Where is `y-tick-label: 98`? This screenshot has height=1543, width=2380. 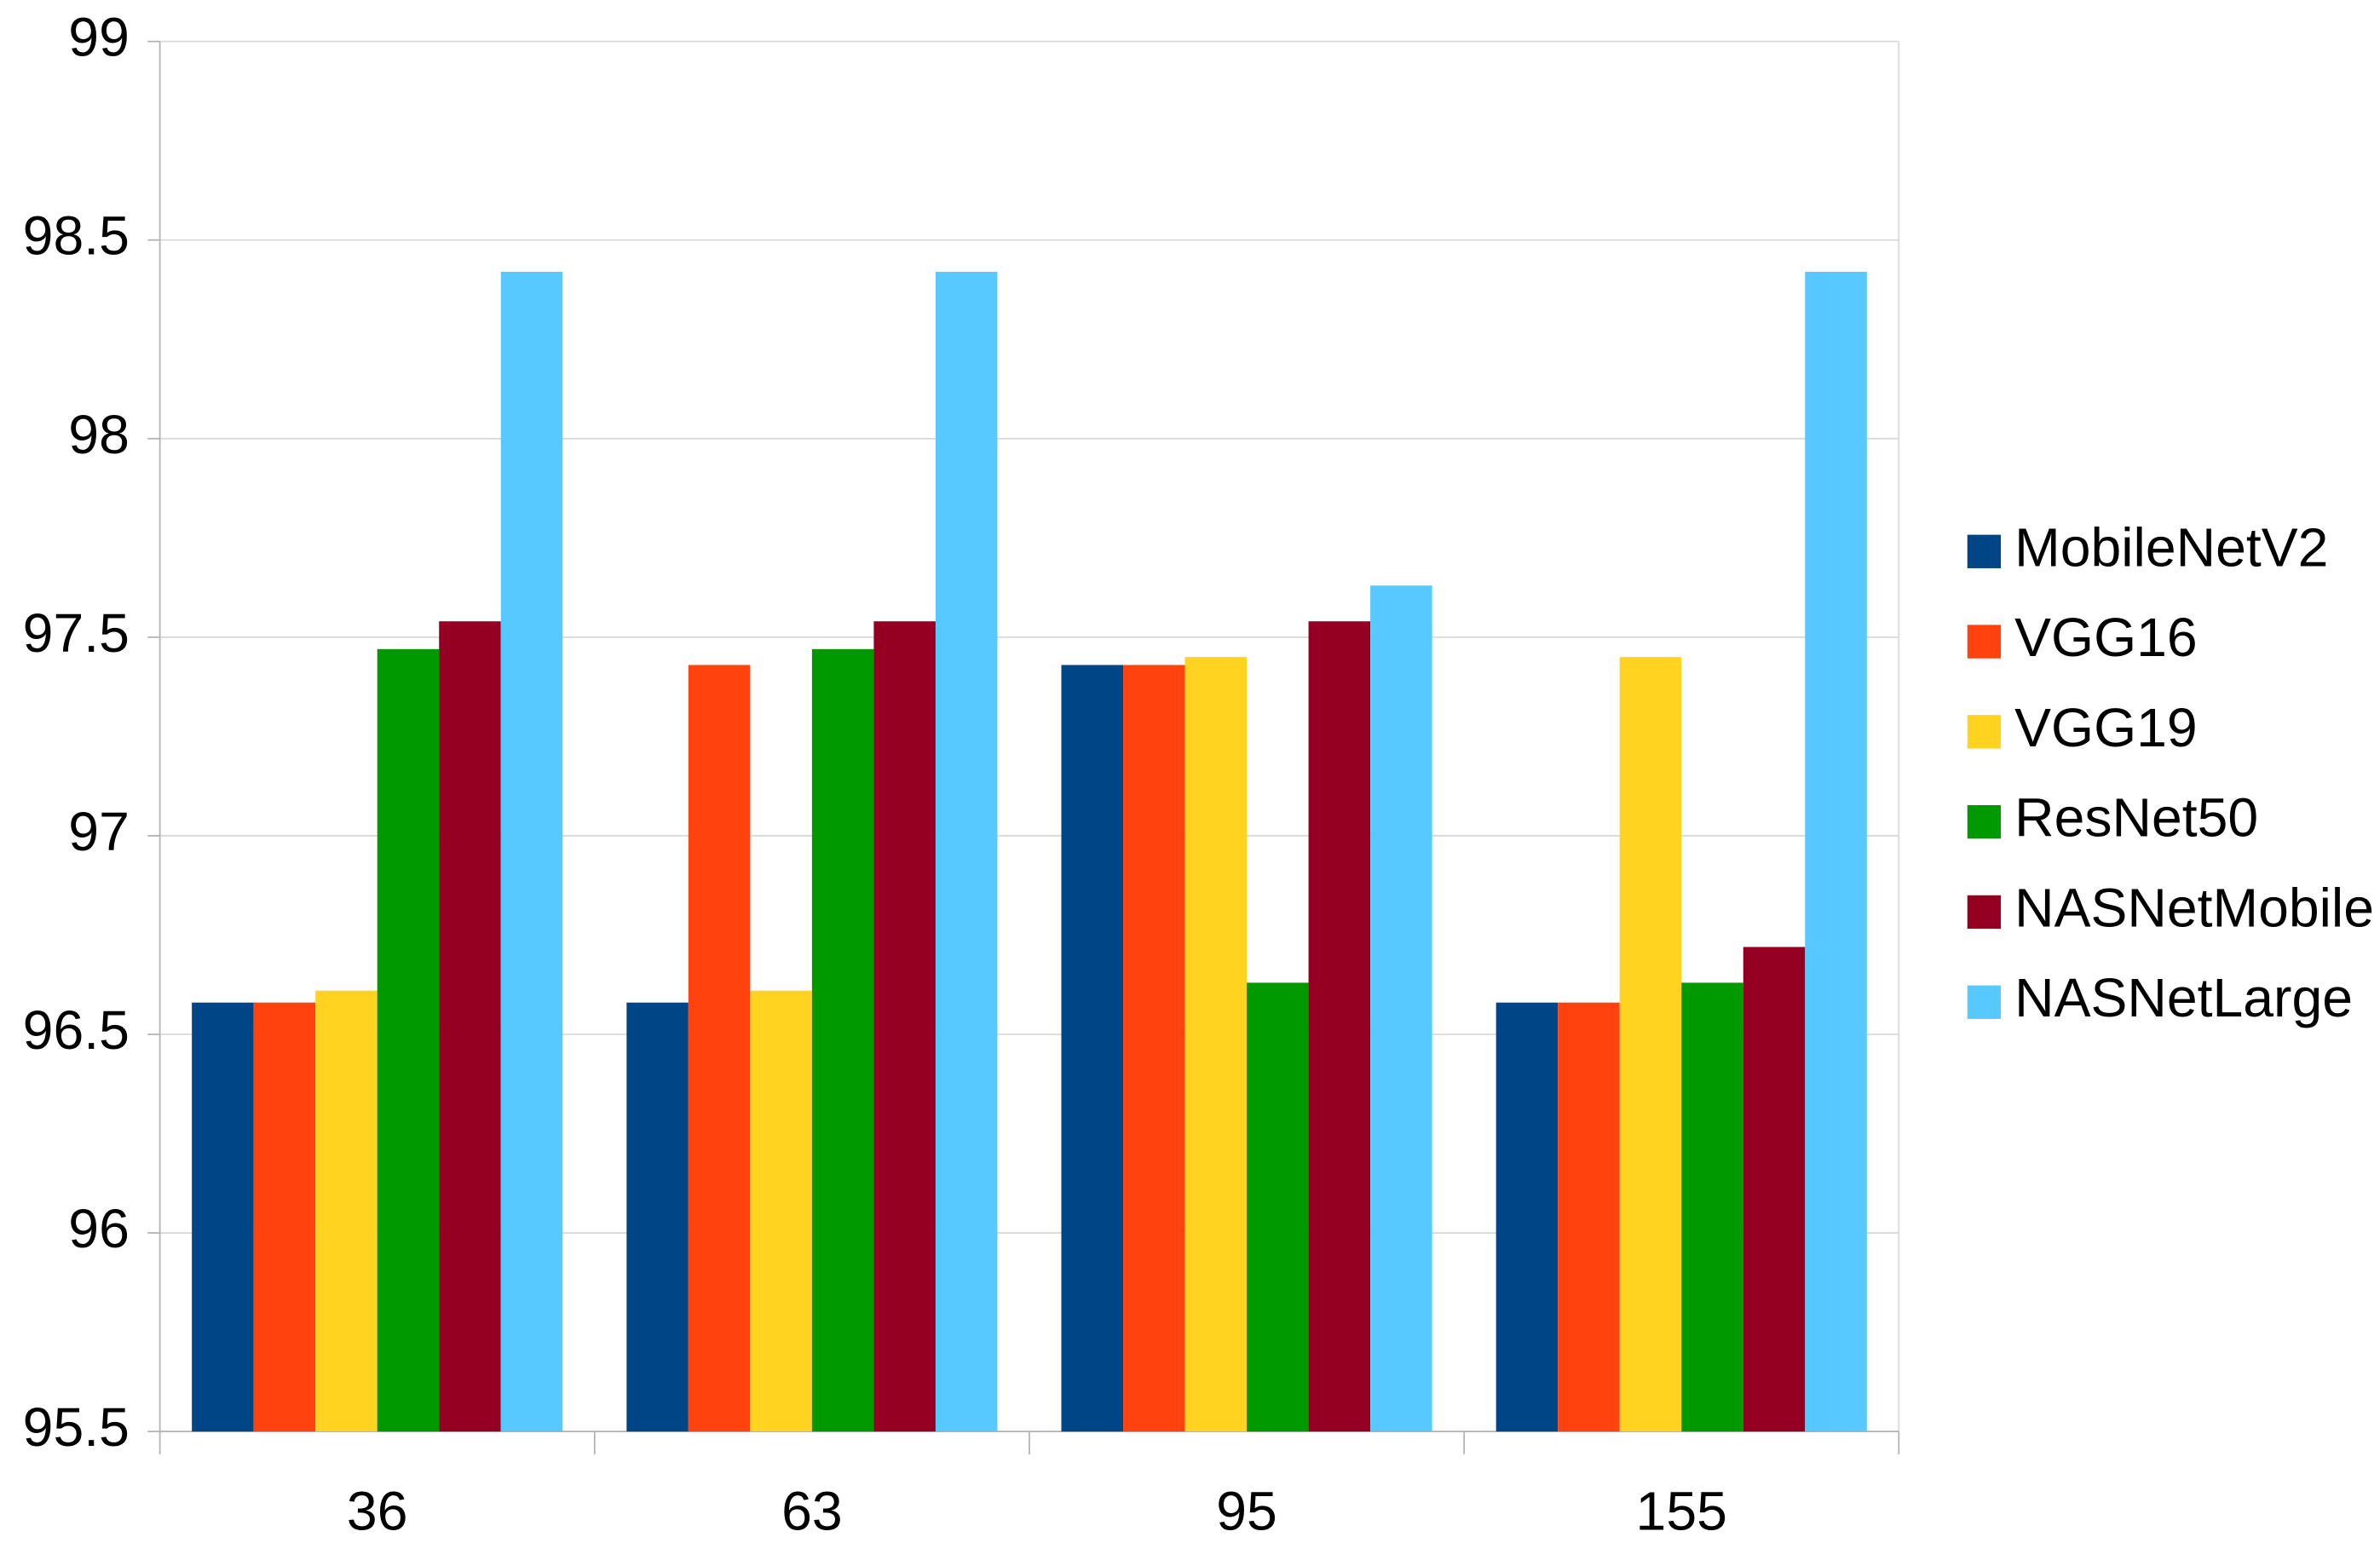 y-tick-label: 98 is located at coordinates (99, 434).